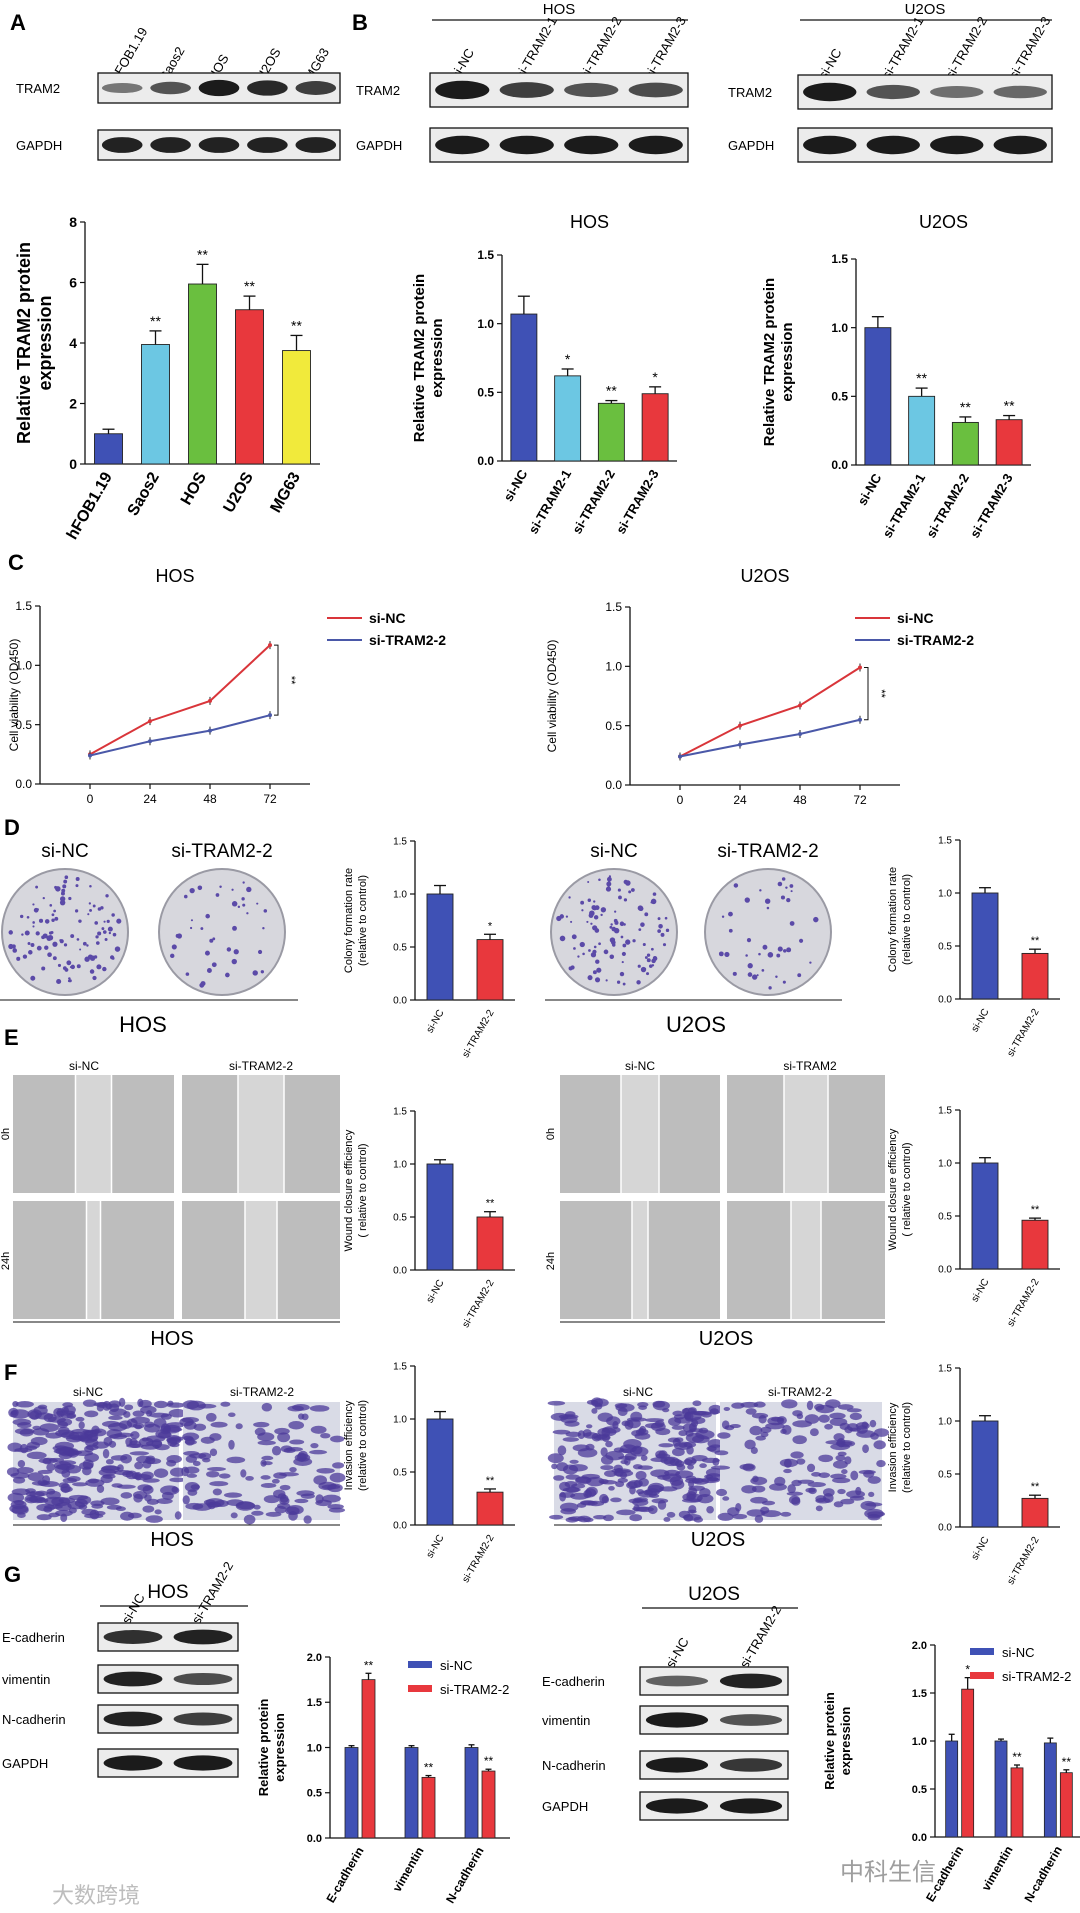 The height and width of the screenshot is (1913, 1080). I want to click on image-cell-label: HOS, so click(171, 1339).